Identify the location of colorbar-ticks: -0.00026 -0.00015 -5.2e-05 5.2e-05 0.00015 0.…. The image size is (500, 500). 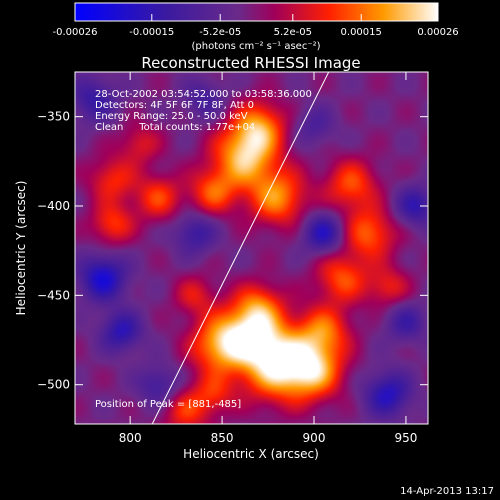
(256, 26).